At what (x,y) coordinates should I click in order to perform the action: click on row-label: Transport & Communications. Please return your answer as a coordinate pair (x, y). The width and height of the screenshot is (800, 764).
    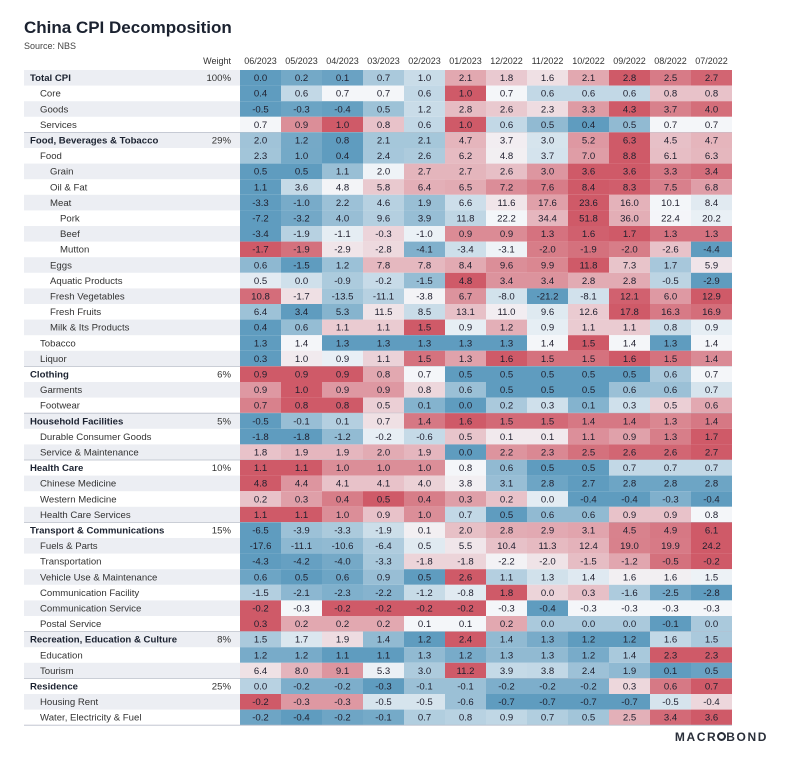
    Looking at the image, I should click on (97, 531).